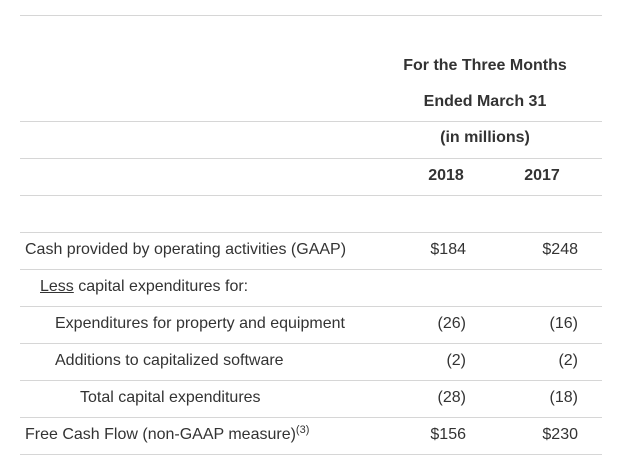 The image size is (640, 471). I want to click on row-value-2017: (16), so click(563, 323).